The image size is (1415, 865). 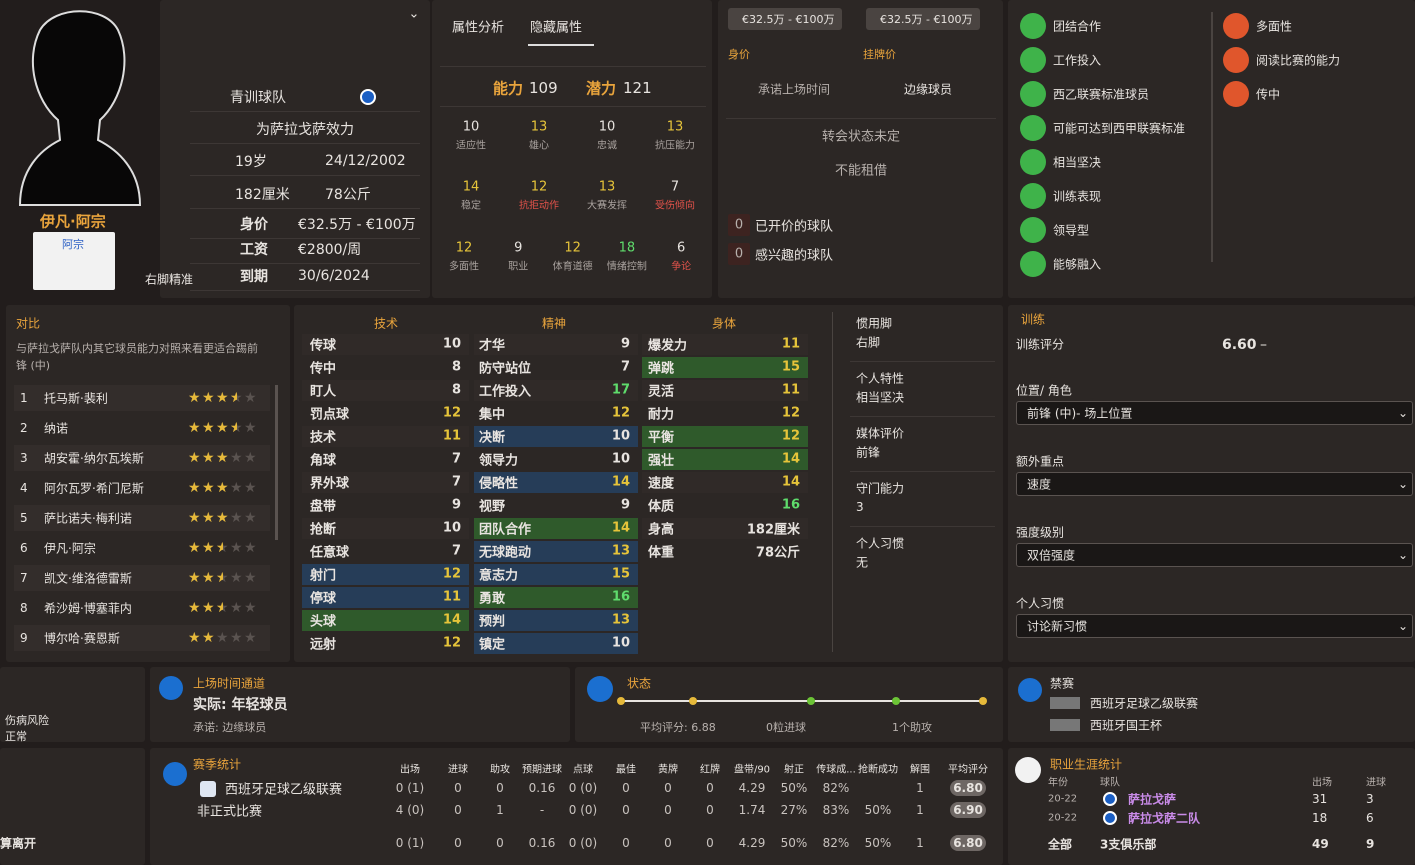 What do you see at coordinates (492, 507) in the screenshot?
I see `attr-label: 视野` at bounding box center [492, 507].